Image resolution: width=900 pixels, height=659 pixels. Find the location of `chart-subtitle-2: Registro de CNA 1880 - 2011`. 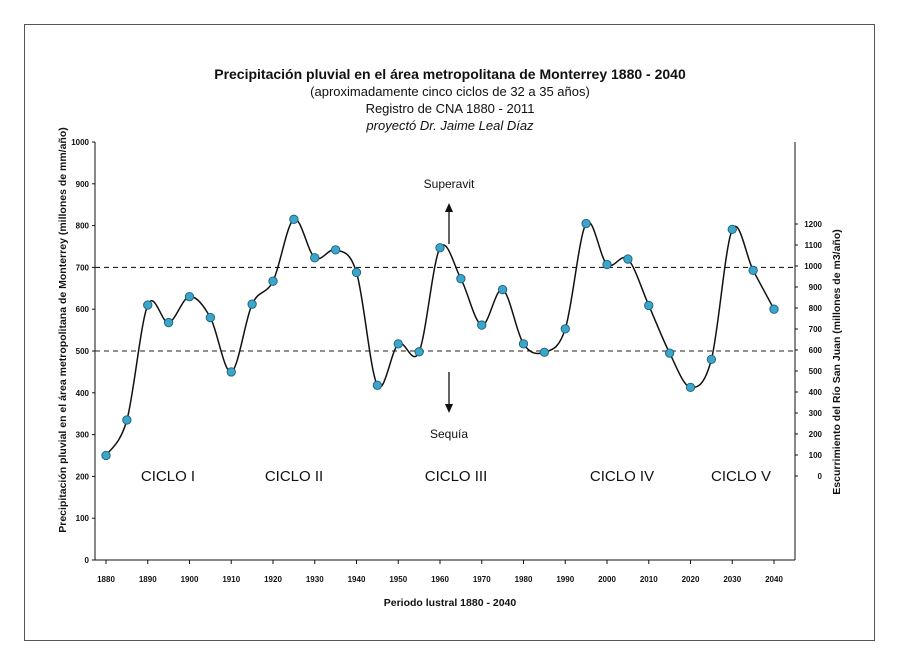

chart-subtitle-2: Registro de CNA 1880 - 2011 is located at coordinates (450, 108).